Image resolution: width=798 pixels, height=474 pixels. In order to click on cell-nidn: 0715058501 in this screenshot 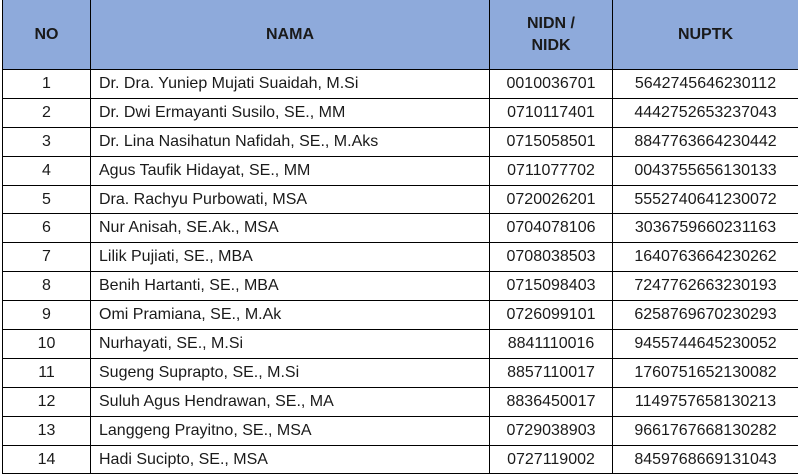, I will do `click(551, 141)`.